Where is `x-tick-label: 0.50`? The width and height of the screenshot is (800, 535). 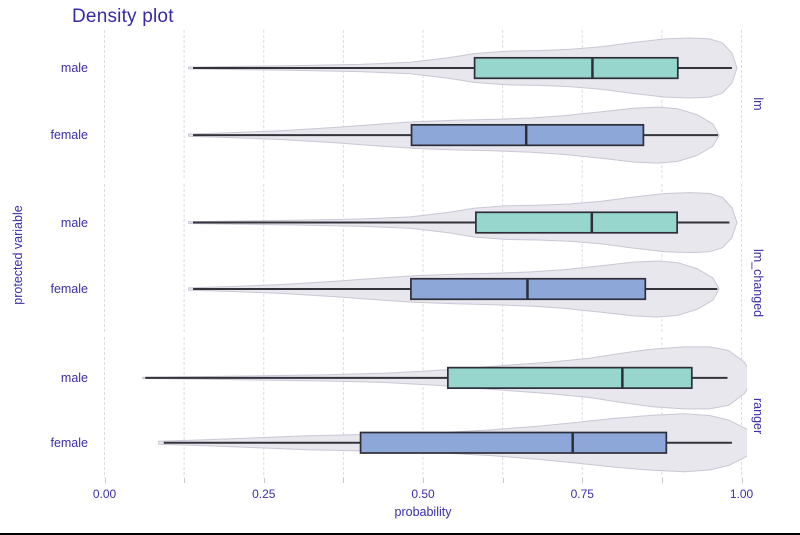 x-tick-label: 0.50 is located at coordinates (423, 494).